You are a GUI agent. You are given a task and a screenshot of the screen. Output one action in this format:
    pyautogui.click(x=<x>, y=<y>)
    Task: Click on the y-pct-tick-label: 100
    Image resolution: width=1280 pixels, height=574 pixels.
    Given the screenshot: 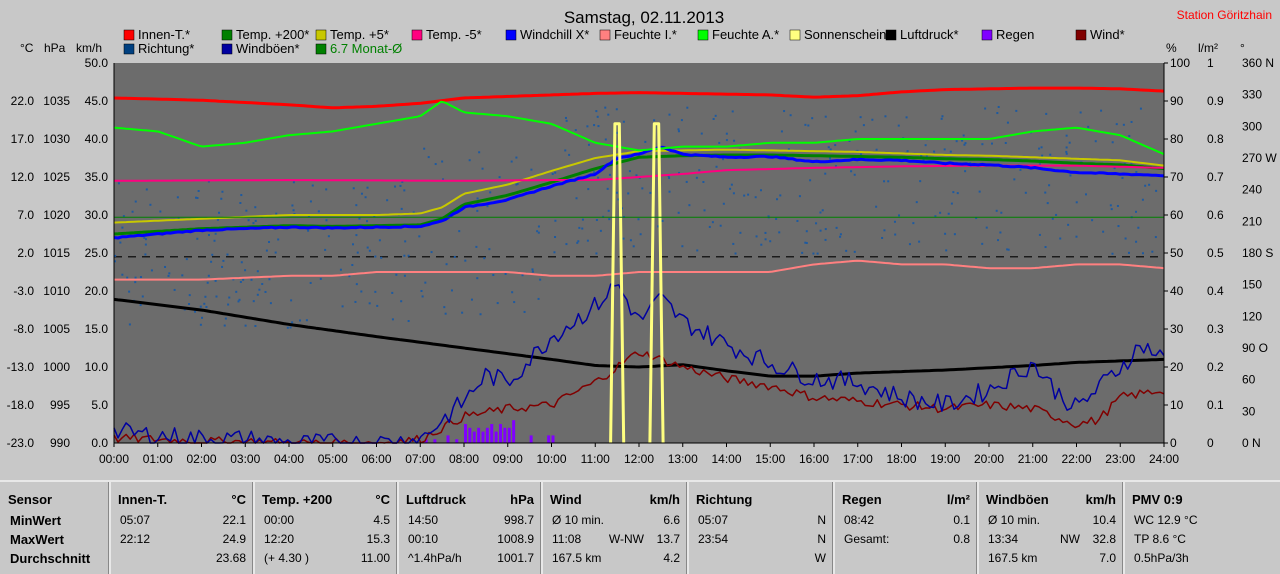 What is the action you would take?
    pyautogui.click(x=1180, y=63)
    